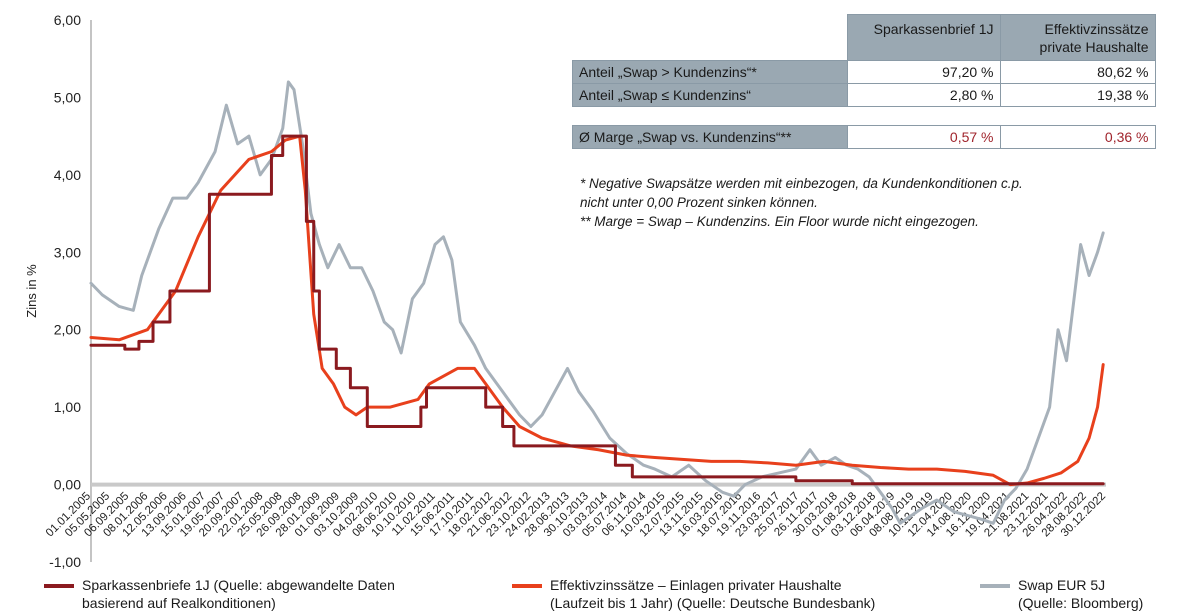 Image resolution: width=1188 pixels, height=614 pixels. What do you see at coordinates (67, 252) in the screenshot?
I see `y-tick-label: 3,00` at bounding box center [67, 252].